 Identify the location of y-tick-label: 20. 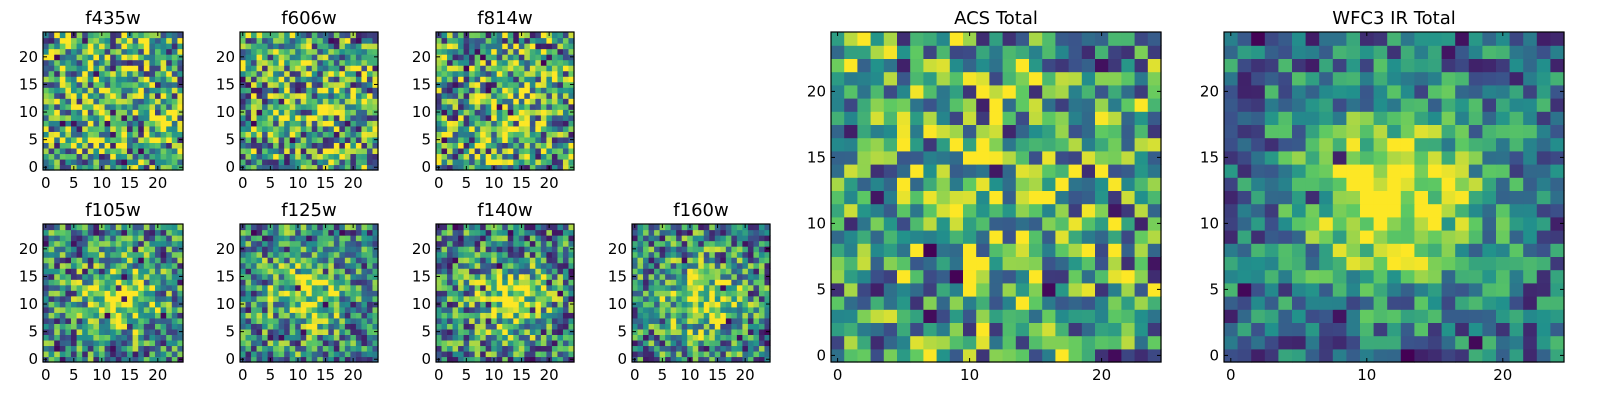
(421, 249).